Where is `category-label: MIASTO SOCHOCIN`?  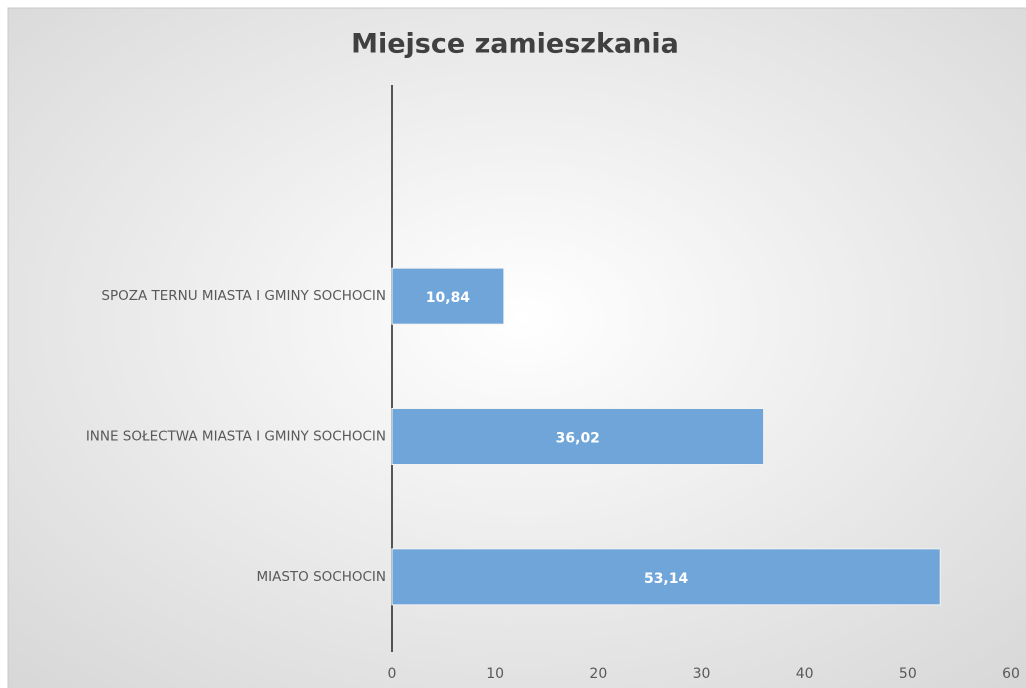
category-label: MIASTO SOCHOCIN is located at coordinates (321, 577).